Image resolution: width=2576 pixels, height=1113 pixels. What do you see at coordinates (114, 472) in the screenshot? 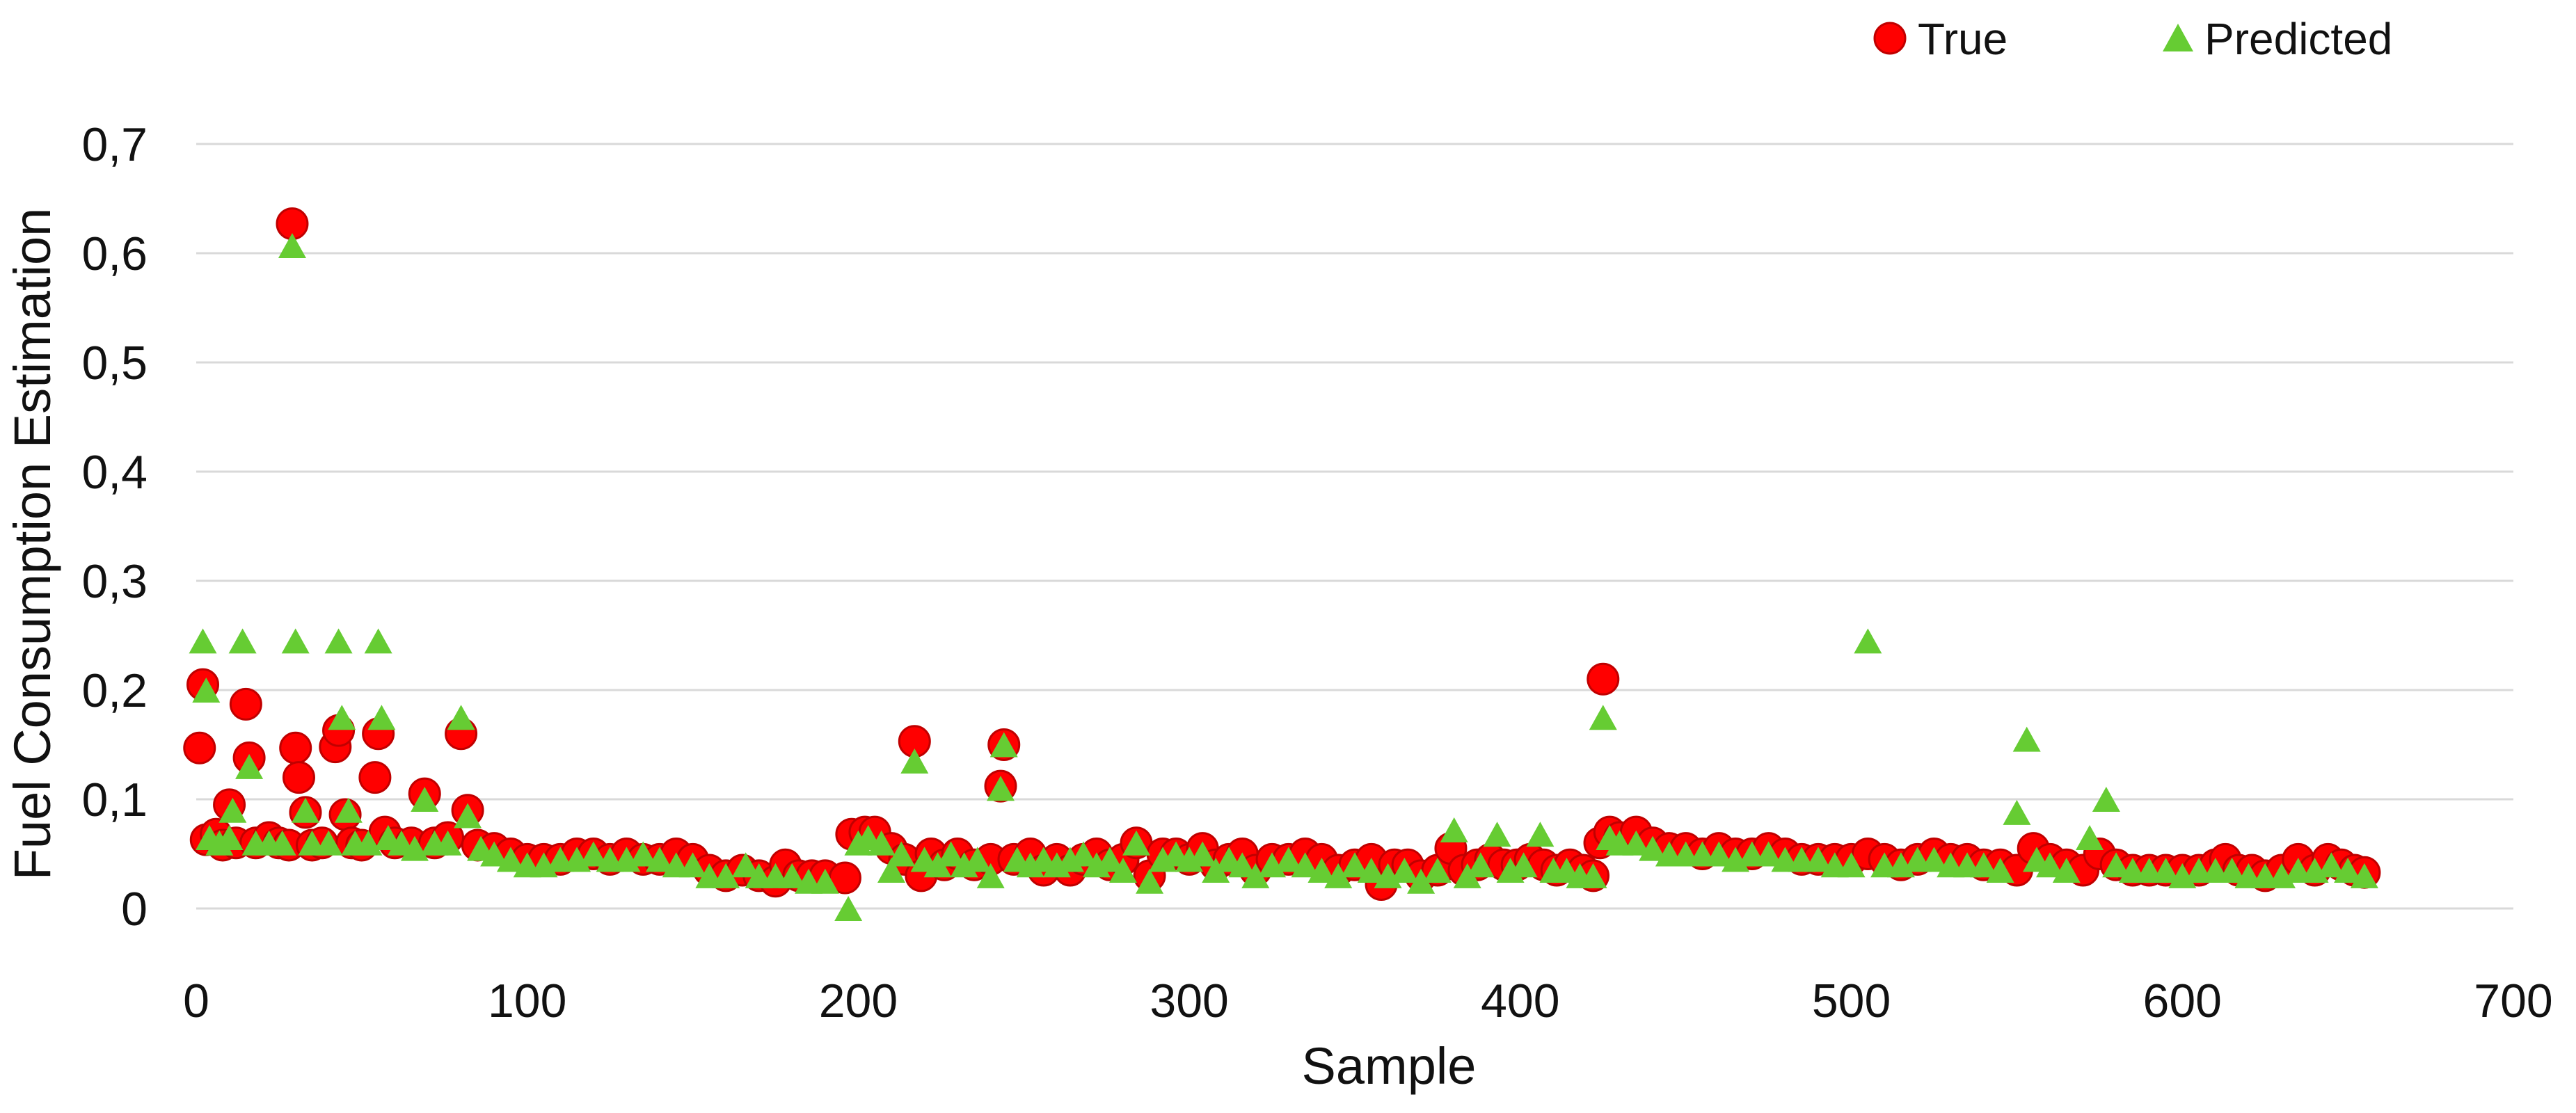
I see `y-tick-label: 0,4` at bounding box center [114, 472].